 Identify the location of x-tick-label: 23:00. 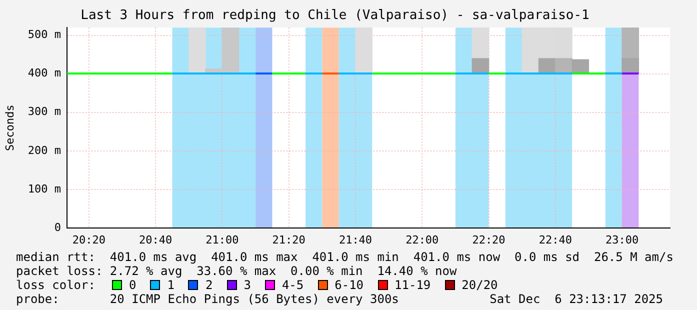
(622, 239).